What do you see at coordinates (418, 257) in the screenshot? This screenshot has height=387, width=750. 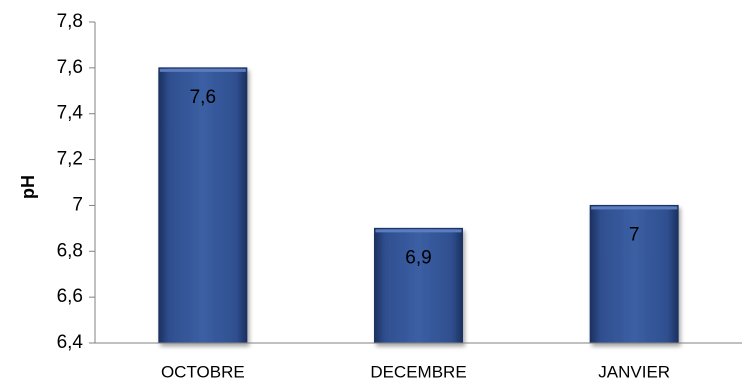 I see `data-label-decembre: 6,9` at bounding box center [418, 257].